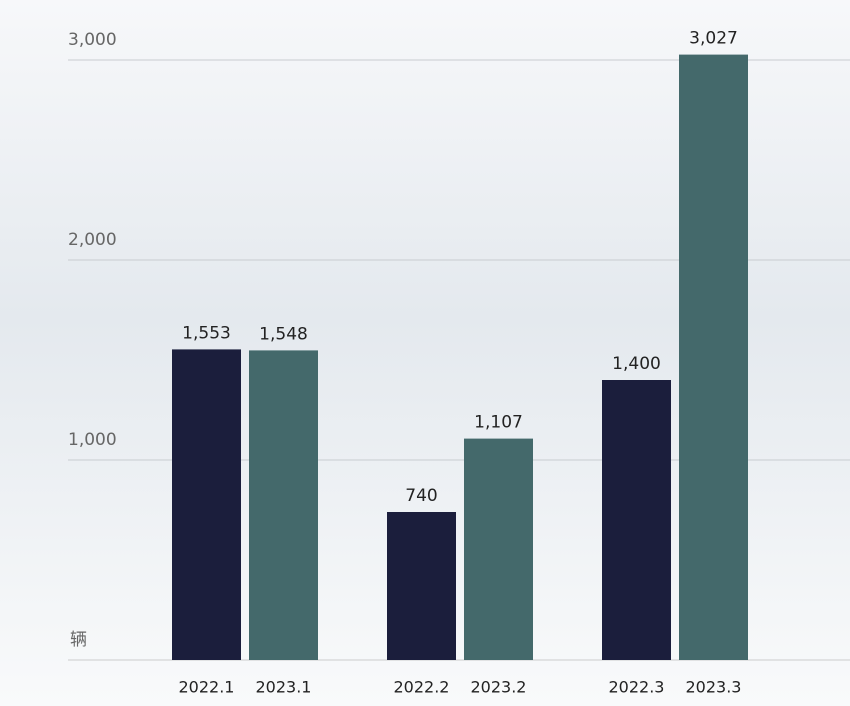 The height and width of the screenshot is (706, 850). What do you see at coordinates (422, 687) in the screenshot?
I see `x-tick-label: 2022.2` at bounding box center [422, 687].